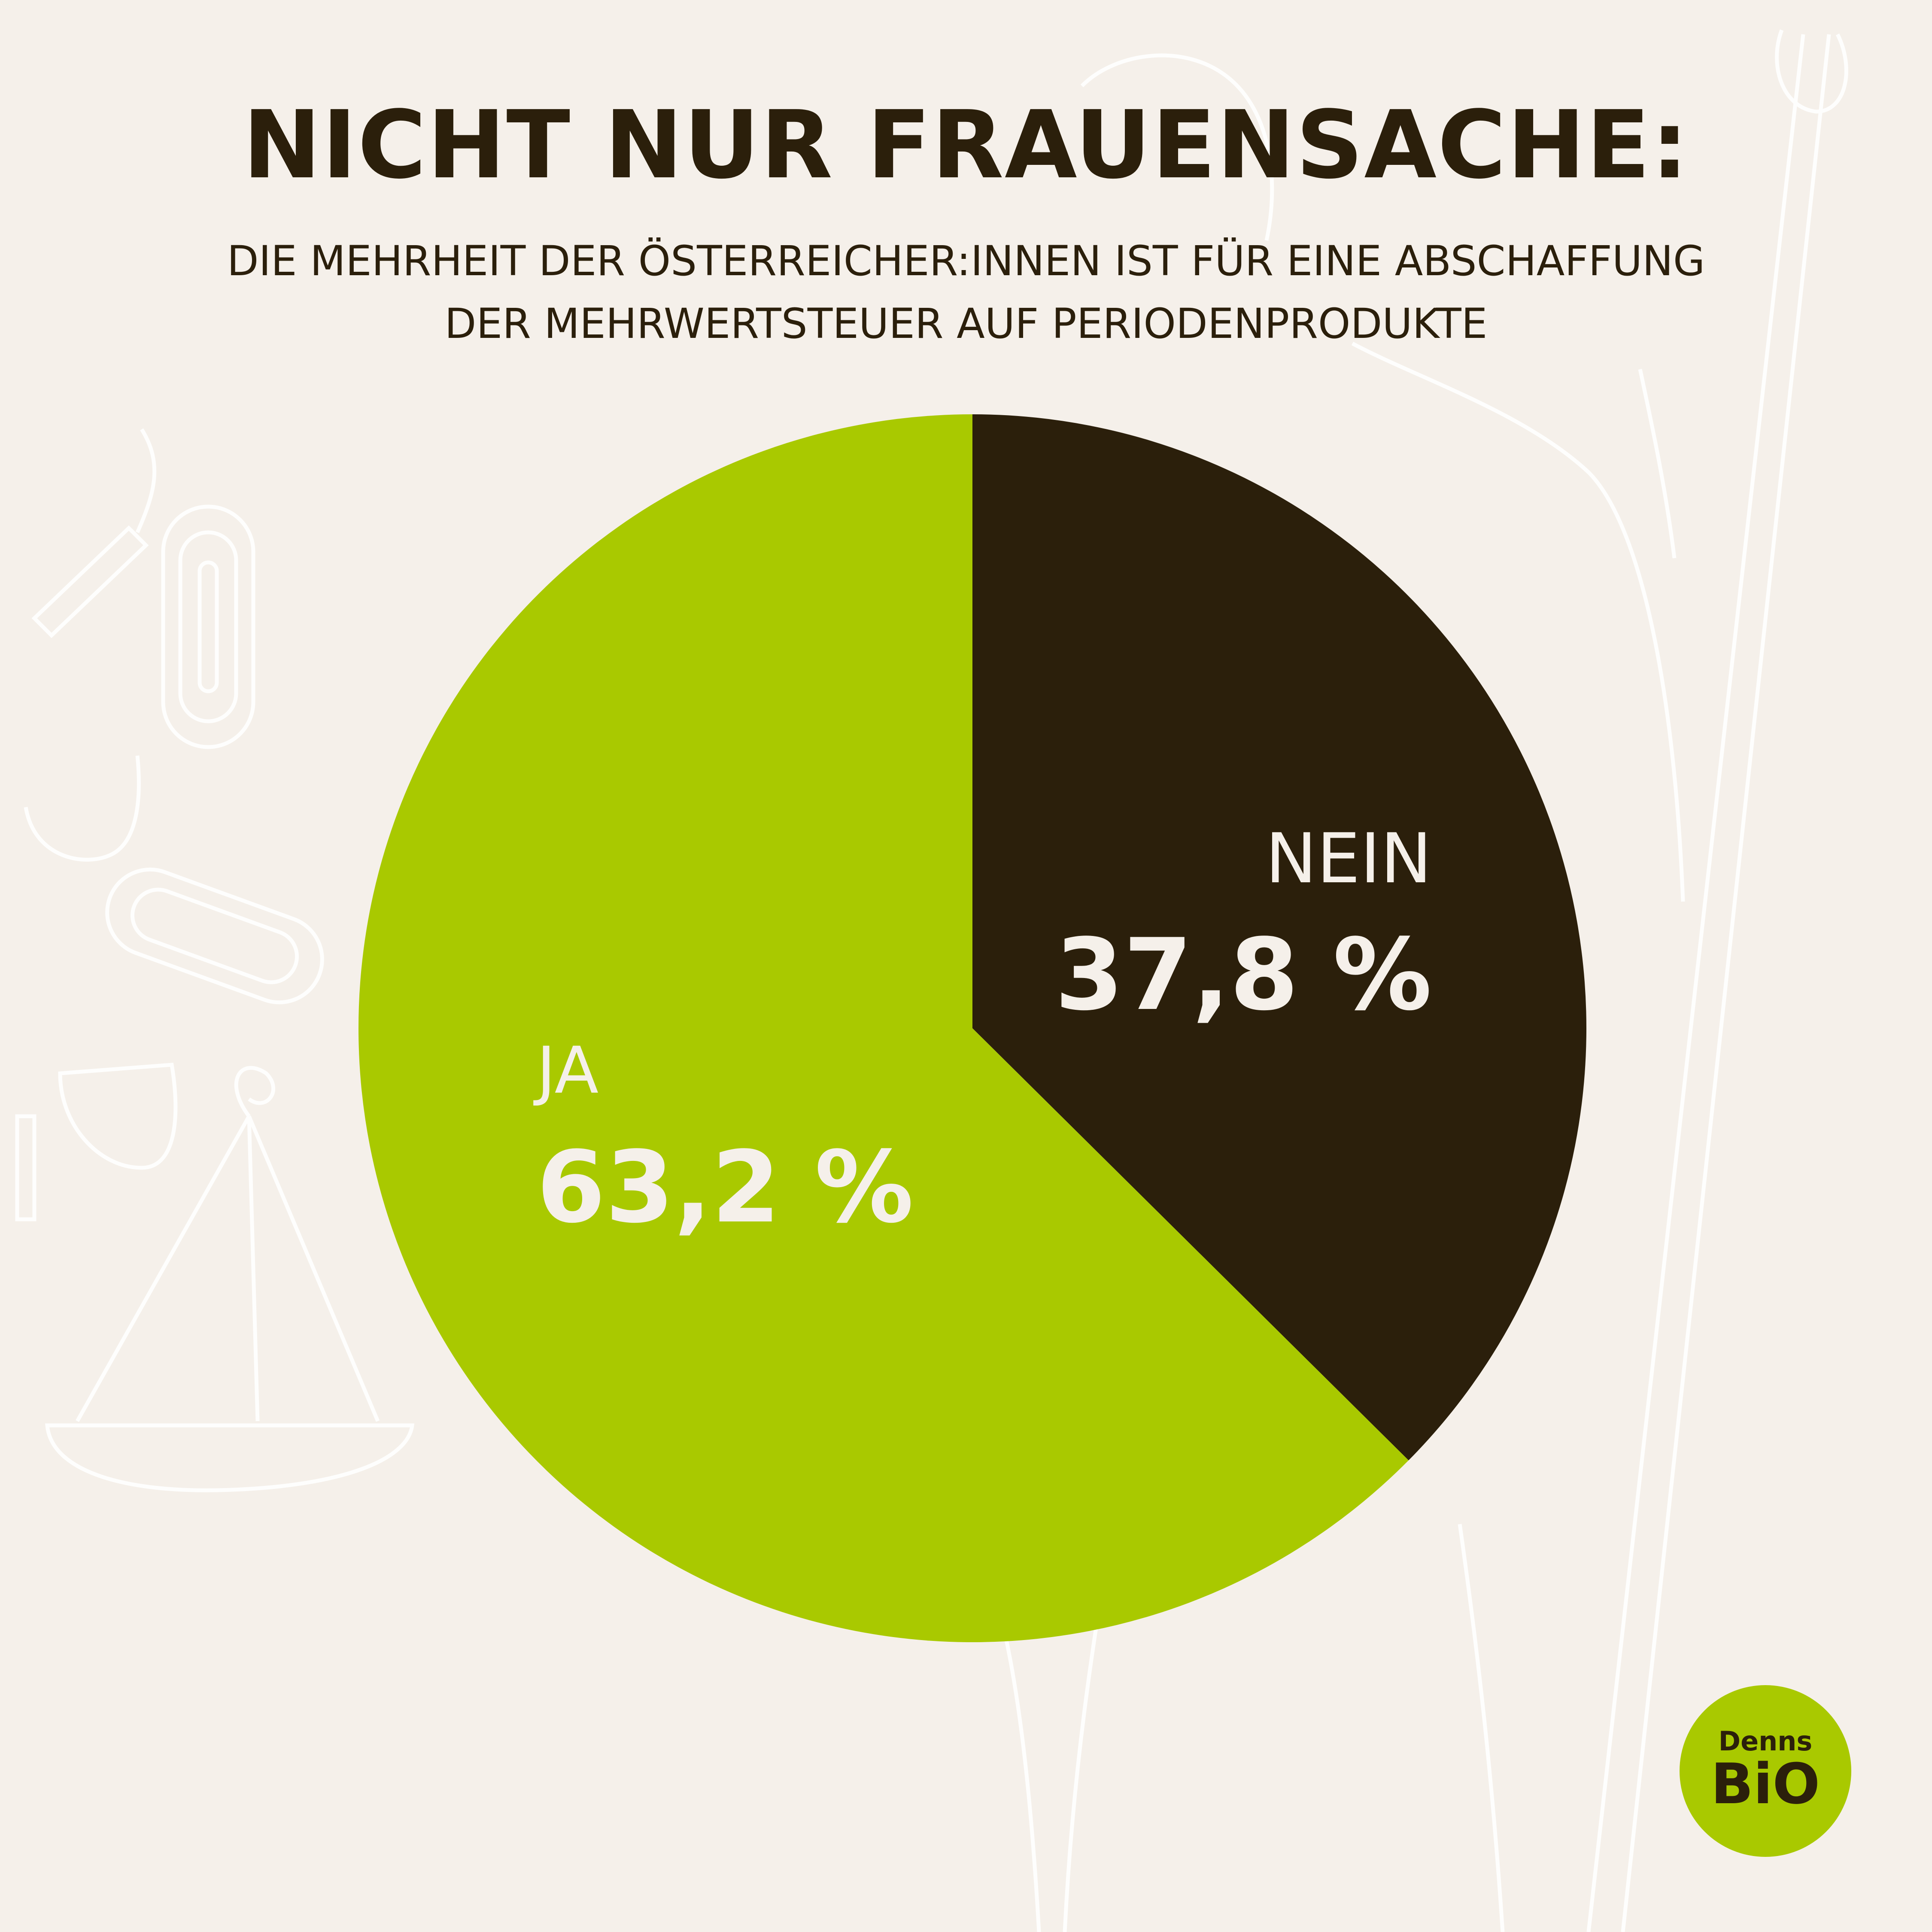 Image resolution: width=1932 pixels, height=1932 pixels. Describe the element at coordinates (966, 324) in the screenshot. I see `subtitle-line-2: DER MEHRWERTSTEUER AUF PERIODENPRODUKTE` at that location.